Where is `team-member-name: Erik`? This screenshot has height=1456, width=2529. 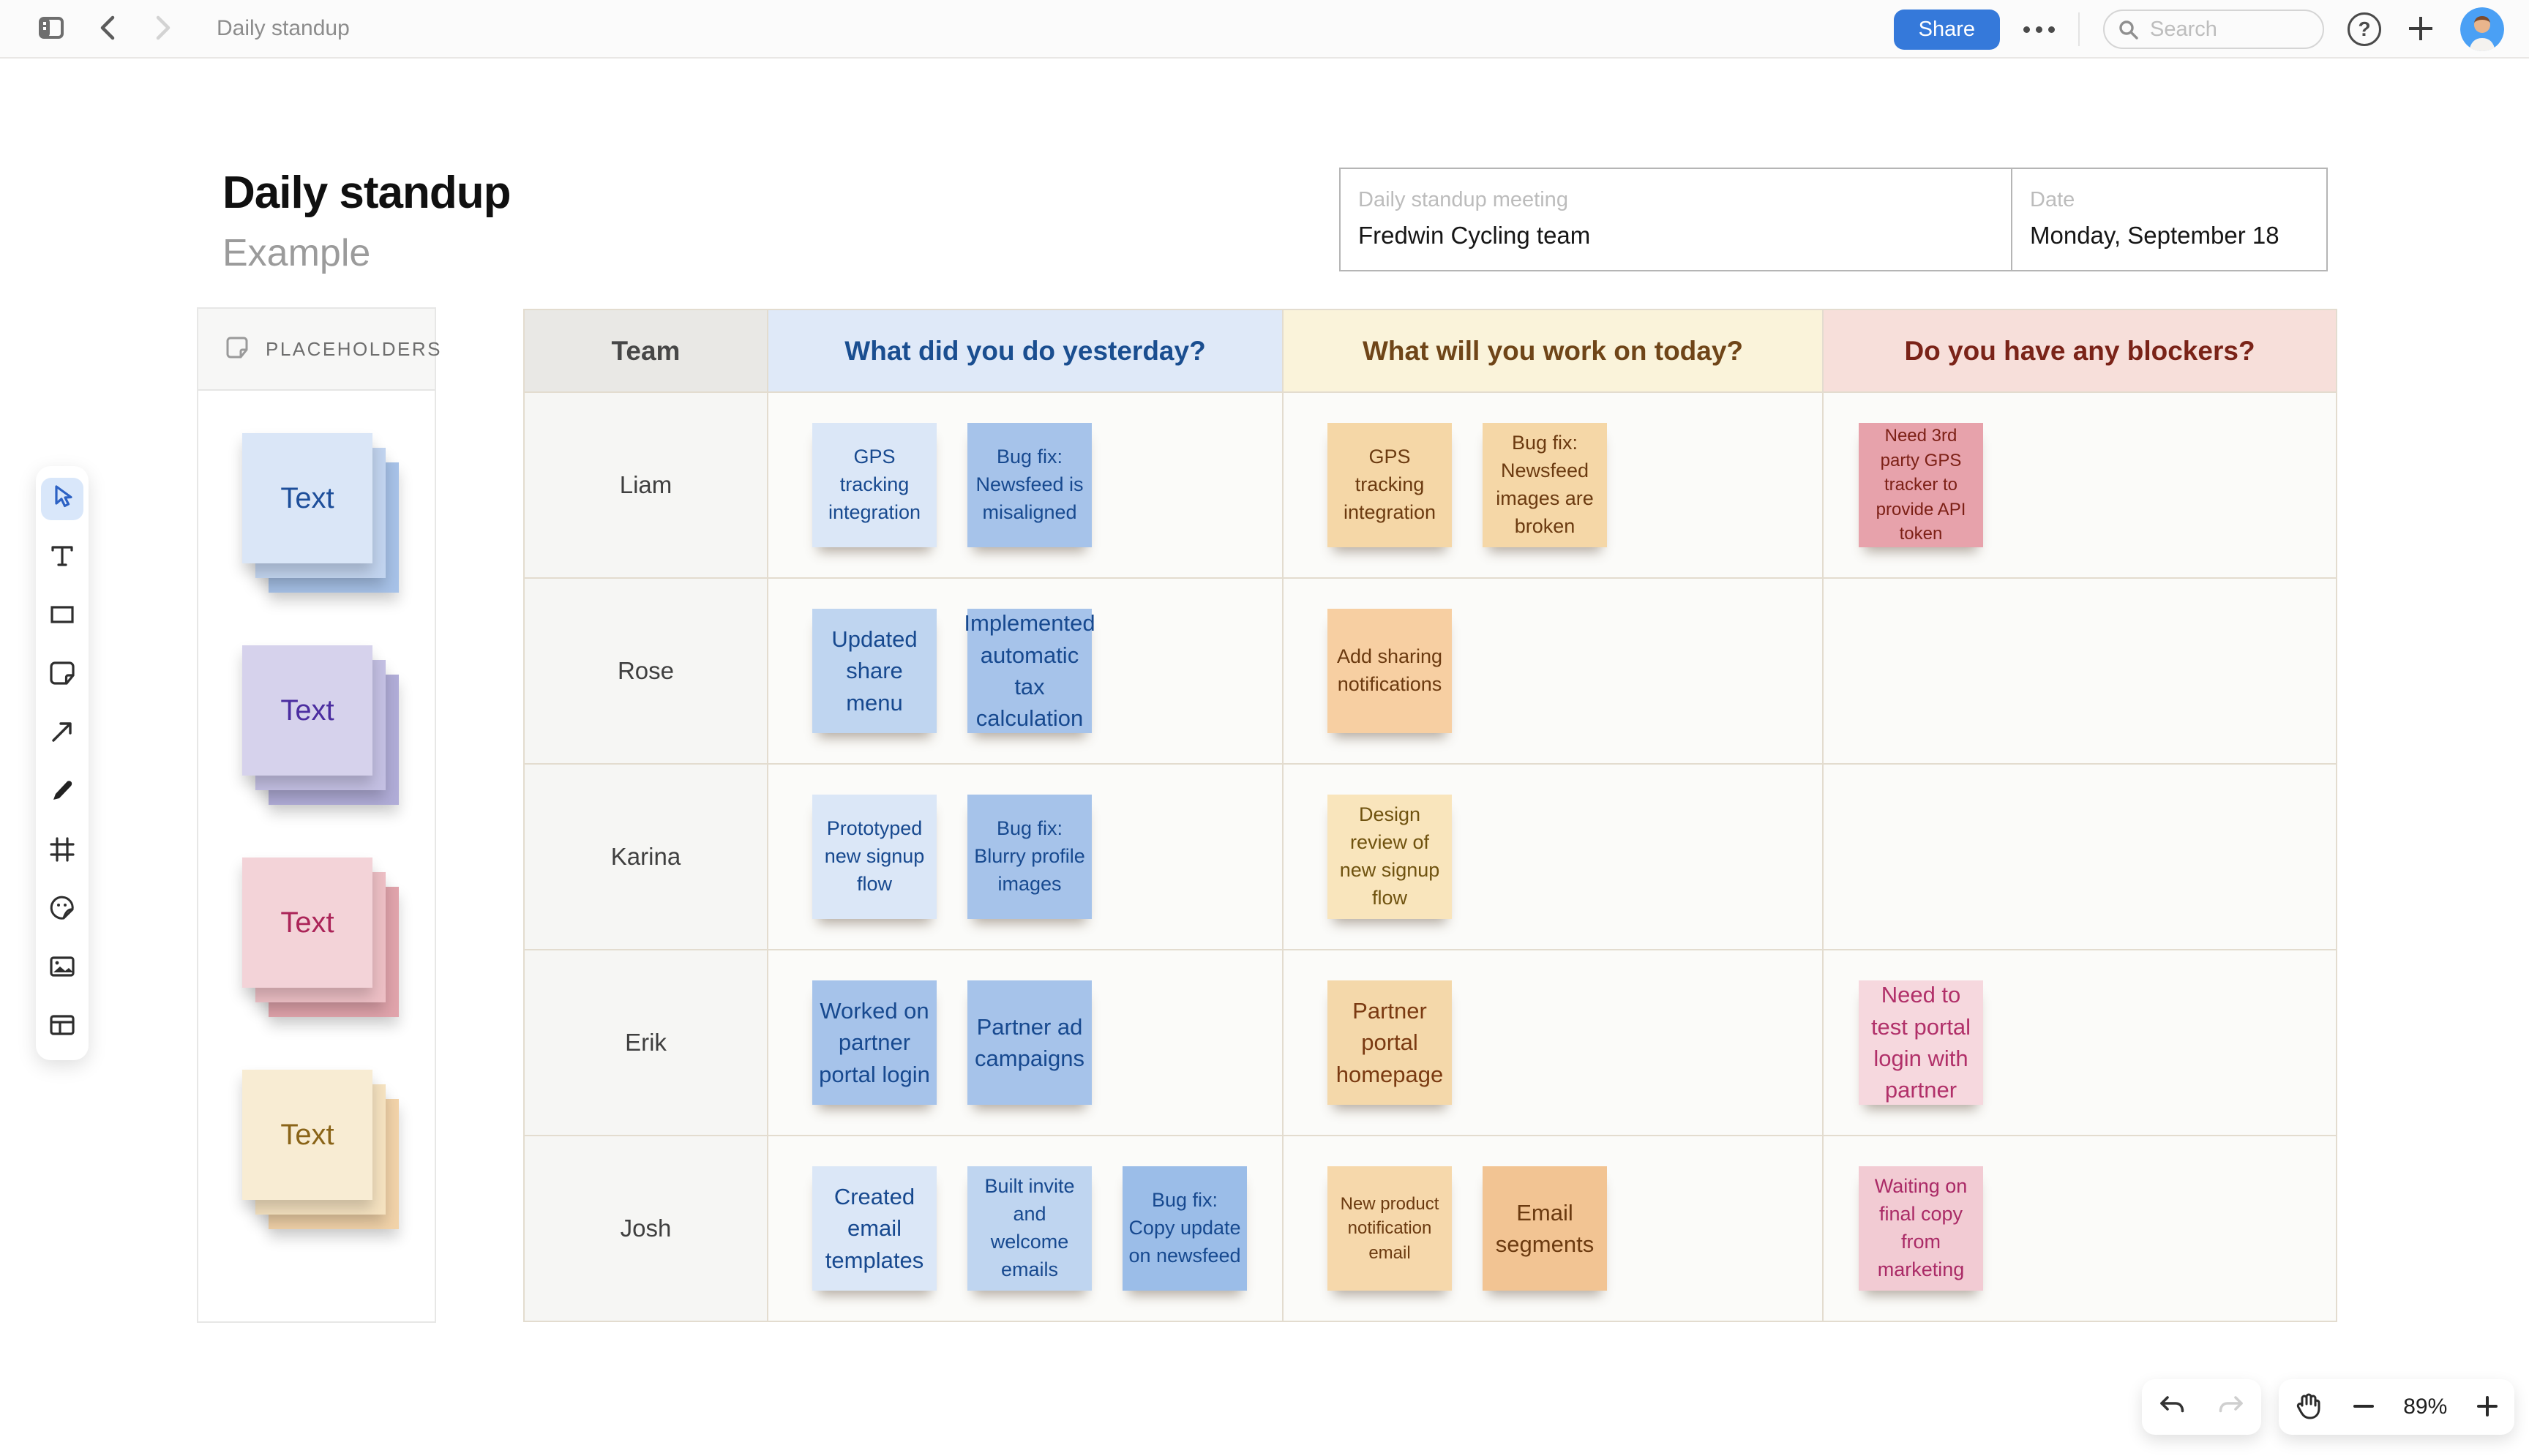
team-member-name: Erik is located at coordinates (646, 1042).